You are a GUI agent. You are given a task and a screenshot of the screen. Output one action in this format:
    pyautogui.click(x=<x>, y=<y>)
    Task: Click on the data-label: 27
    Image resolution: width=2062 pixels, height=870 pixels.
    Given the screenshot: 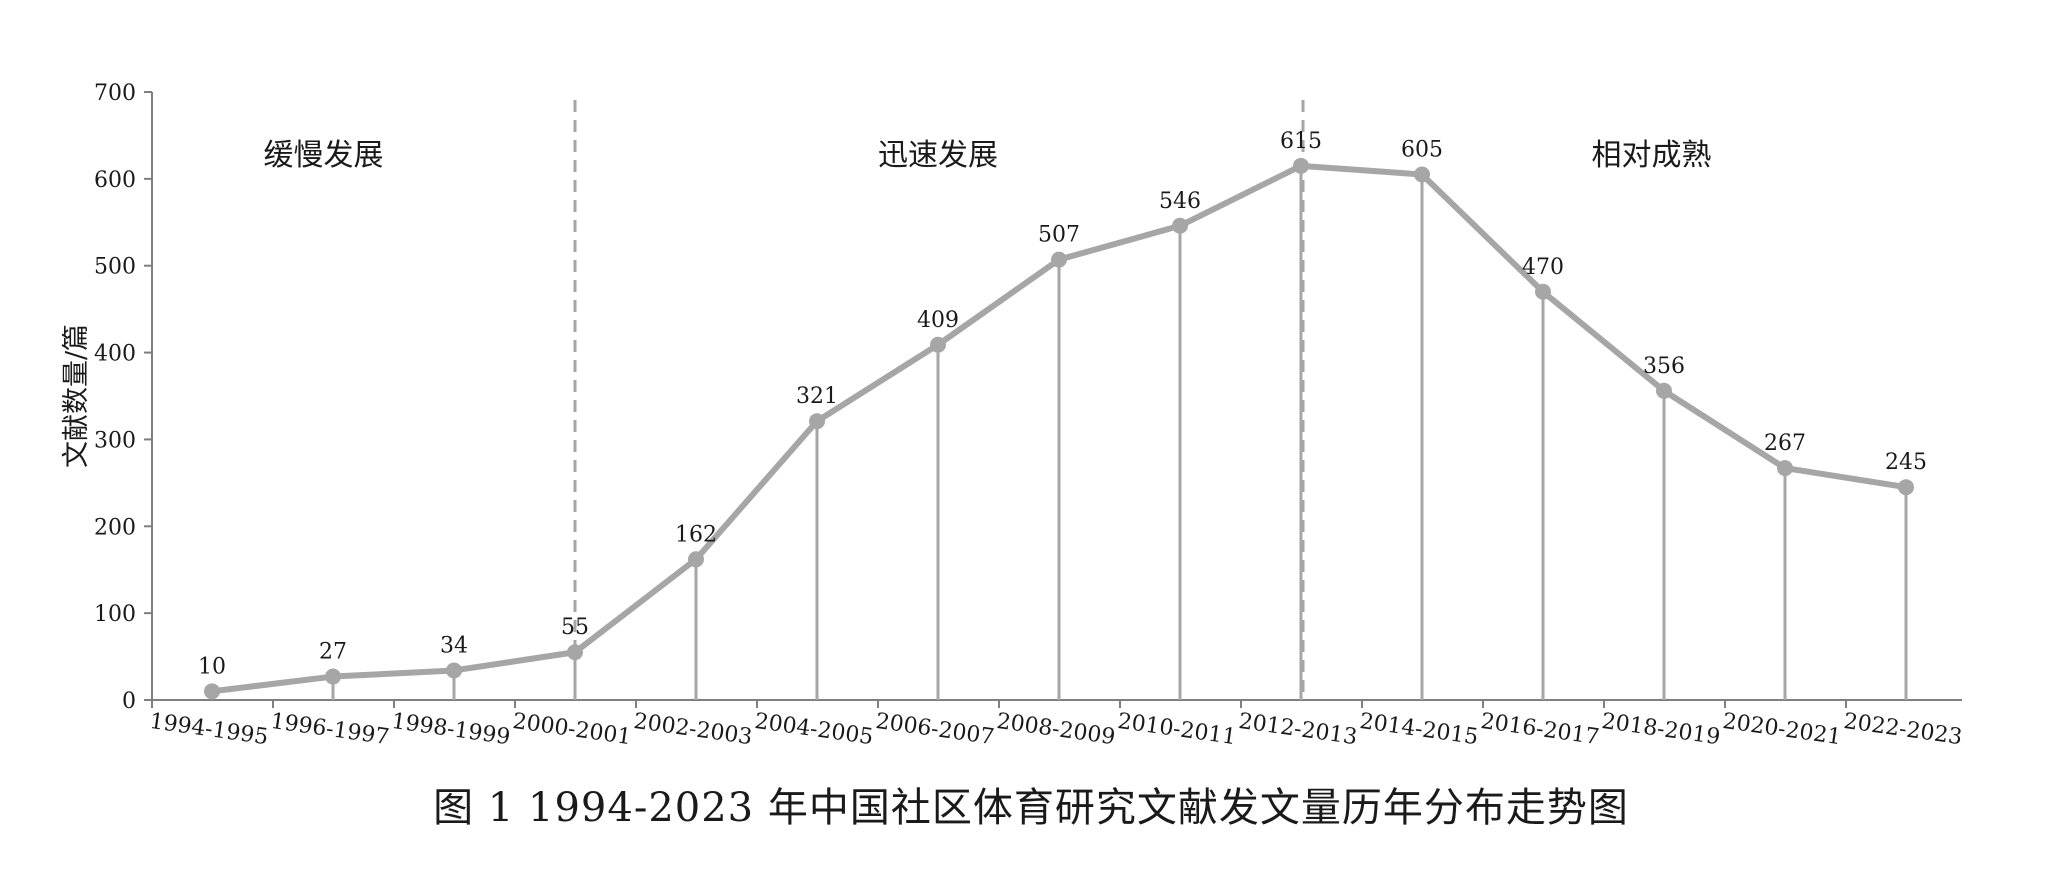 What is the action you would take?
    pyautogui.click(x=333, y=652)
    